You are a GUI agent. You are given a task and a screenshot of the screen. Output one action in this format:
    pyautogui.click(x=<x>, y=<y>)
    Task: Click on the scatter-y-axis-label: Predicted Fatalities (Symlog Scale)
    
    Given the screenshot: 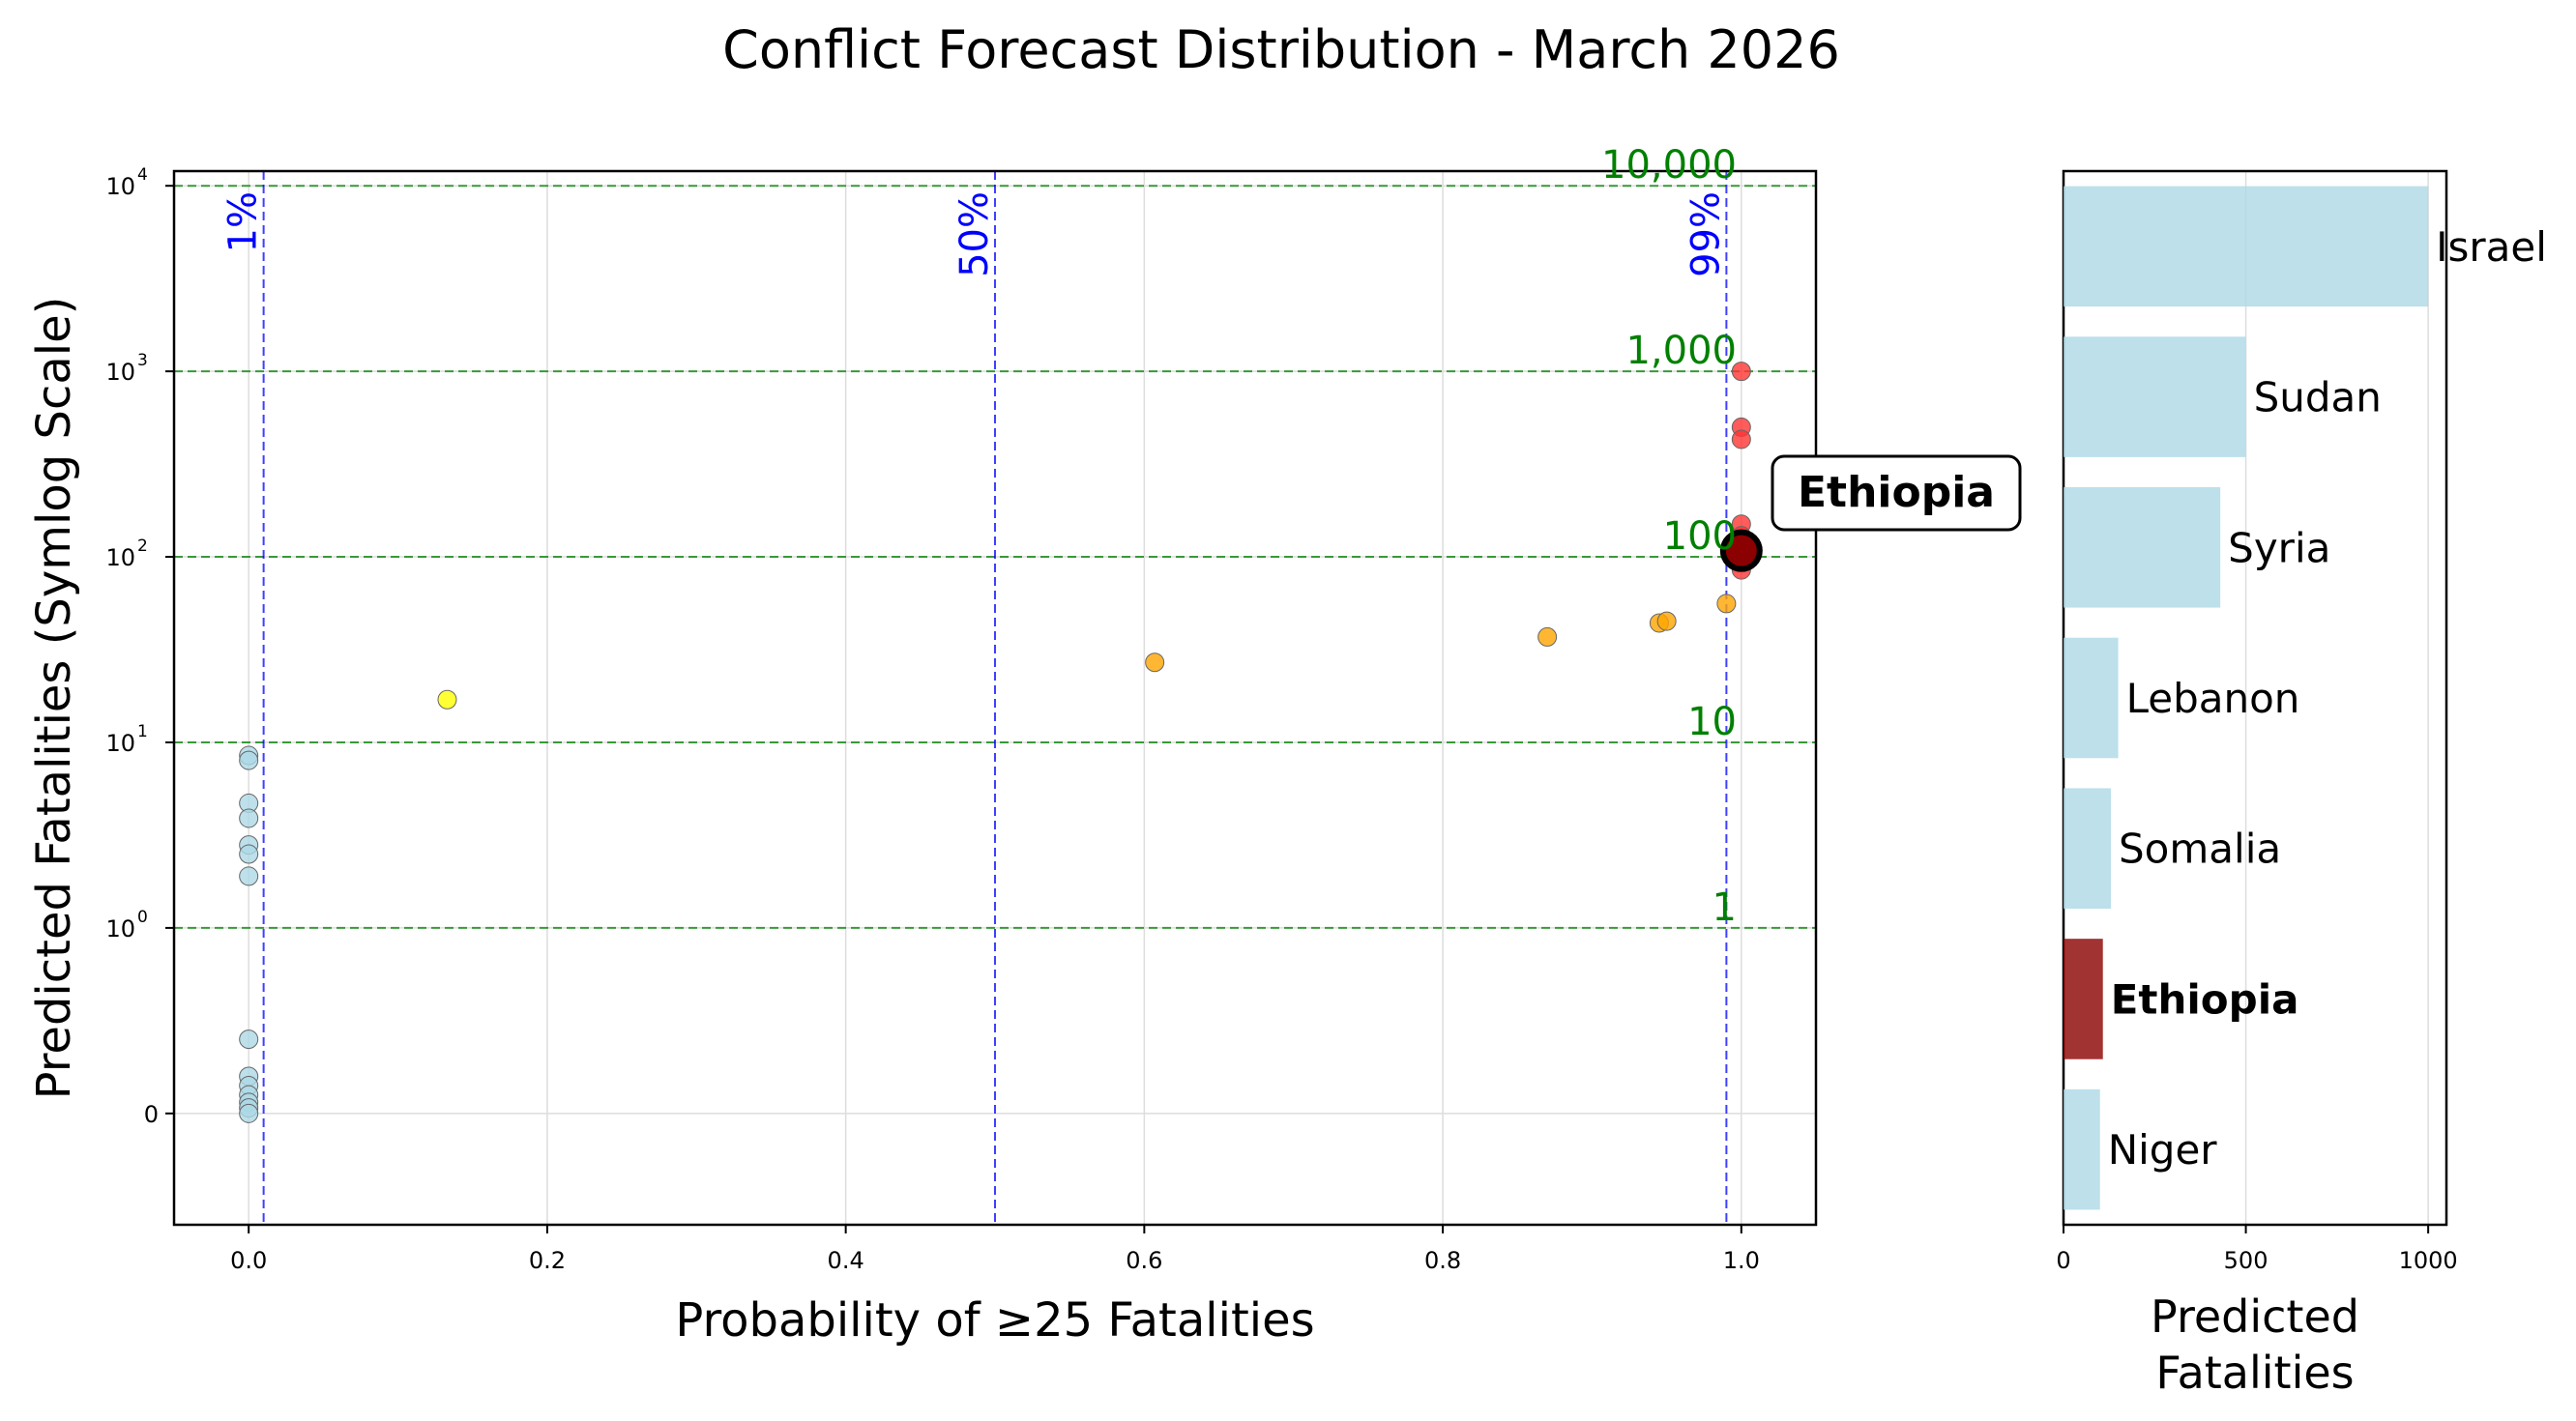 What is the action you would take?
    pyautogui.click(x=54, y=698)
    